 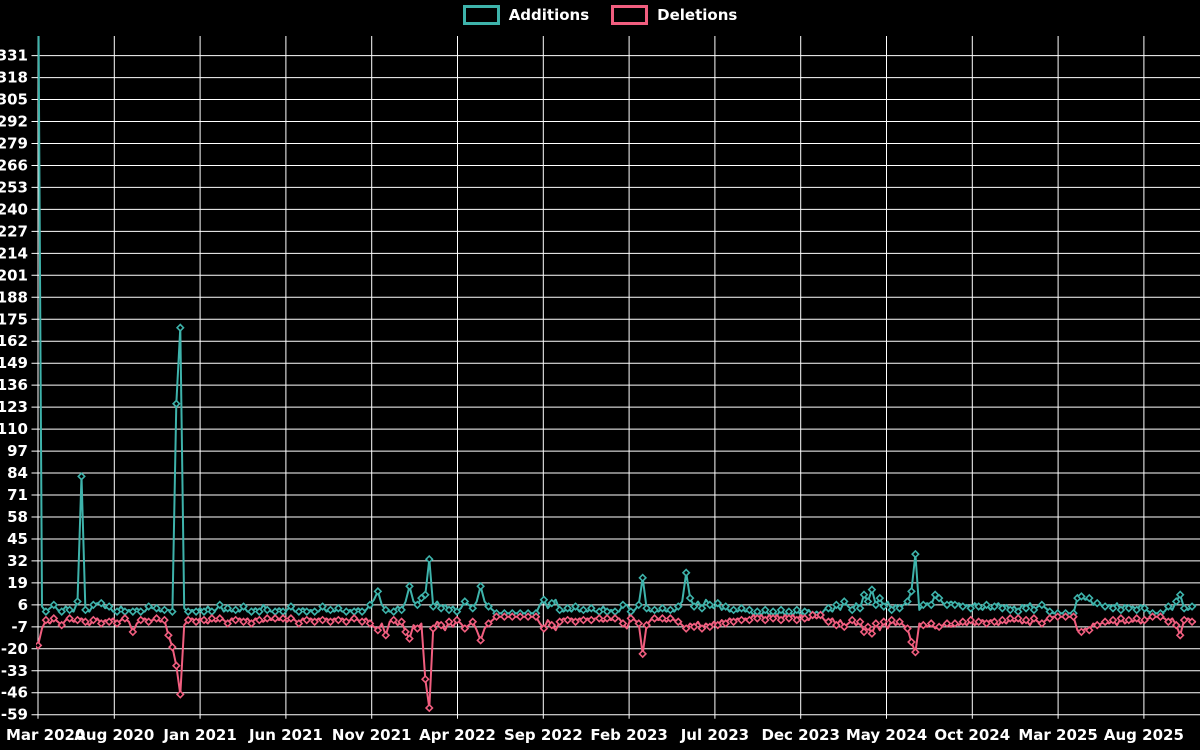 I want to click on x-tick-label: May 2024, so click(x=886, y=735).